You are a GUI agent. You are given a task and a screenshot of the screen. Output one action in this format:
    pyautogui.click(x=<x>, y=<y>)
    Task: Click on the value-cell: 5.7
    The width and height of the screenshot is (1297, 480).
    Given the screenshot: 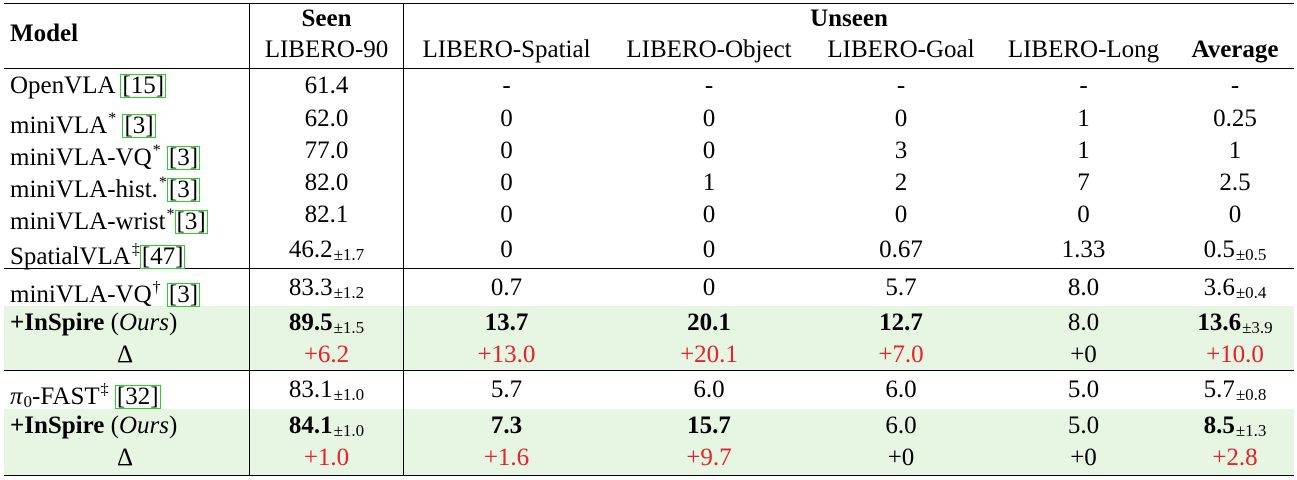 What is the action you would take?
    pyautogui.click(x=506, y=390)
    